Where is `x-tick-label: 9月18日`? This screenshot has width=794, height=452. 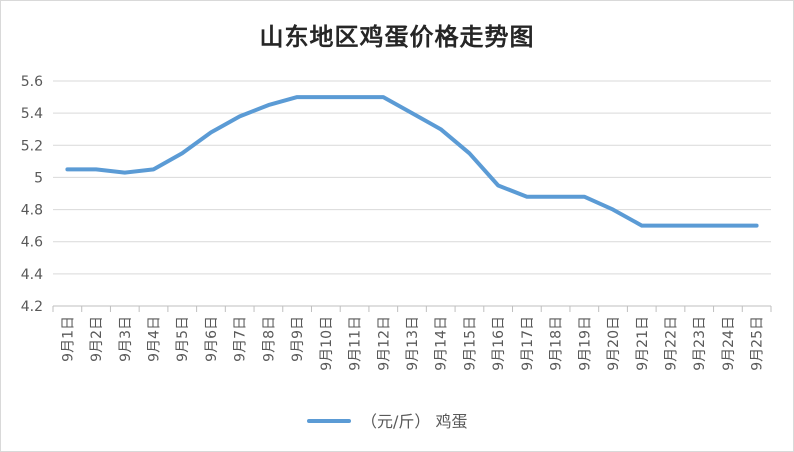
x-tick-label: 9月18日 is located at coordinates (557, 343).